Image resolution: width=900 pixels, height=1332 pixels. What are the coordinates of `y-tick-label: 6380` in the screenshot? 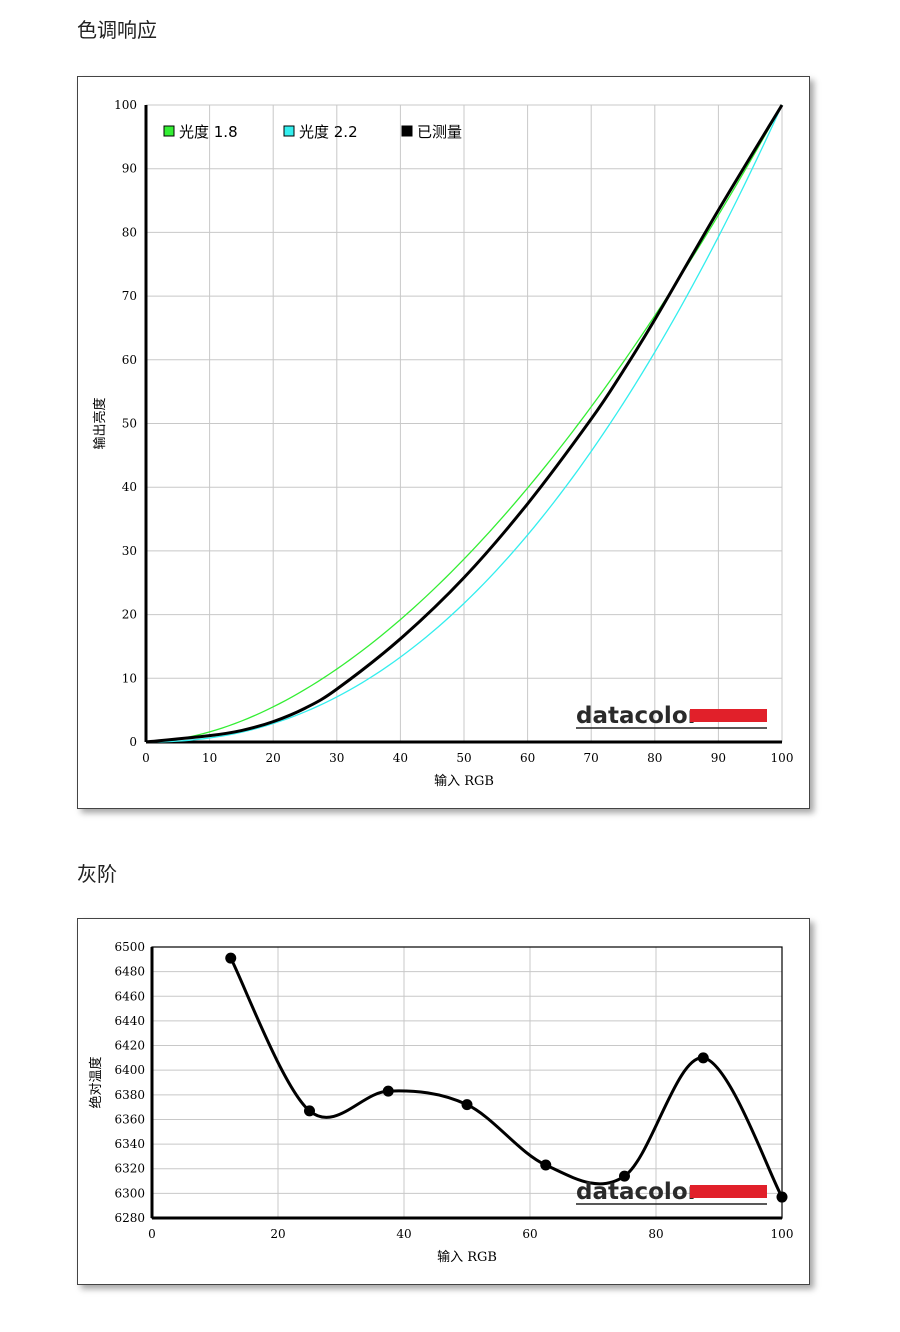 It's located at (129, 1095).